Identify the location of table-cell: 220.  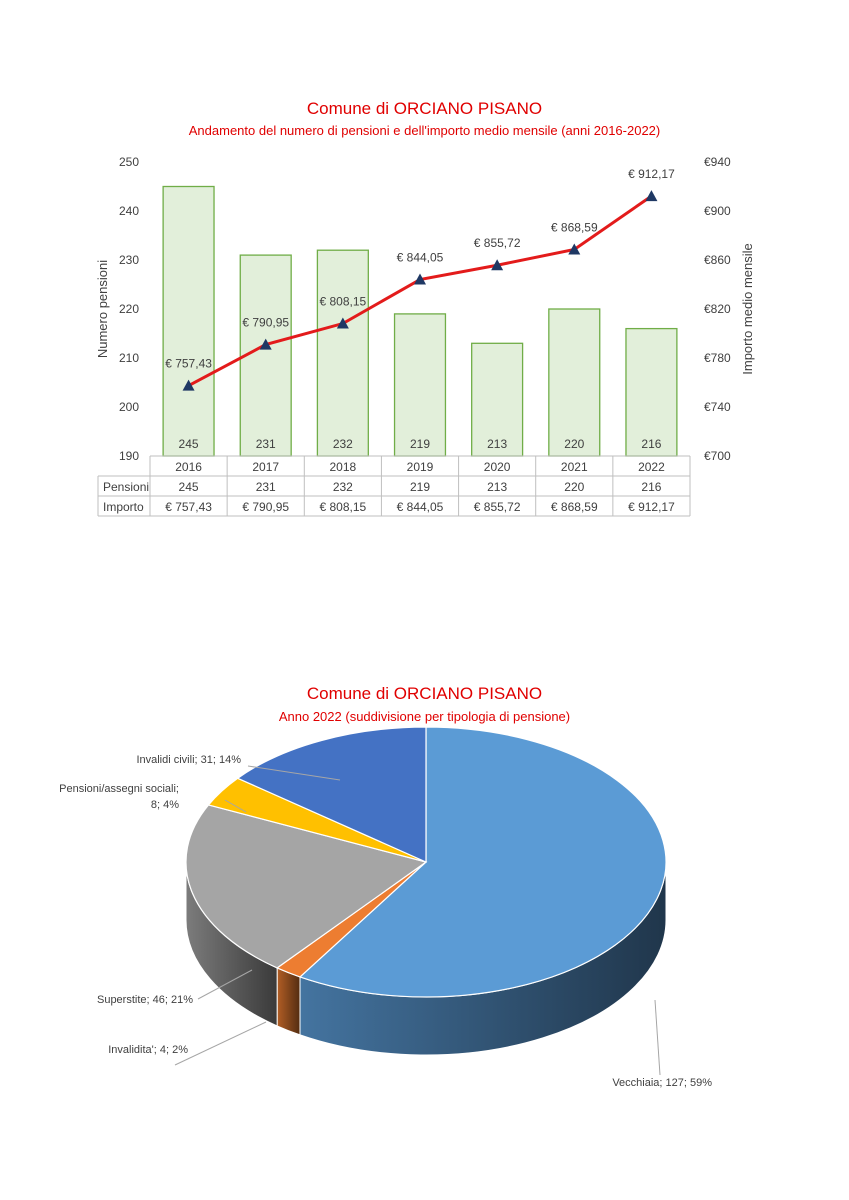
(574, 487).